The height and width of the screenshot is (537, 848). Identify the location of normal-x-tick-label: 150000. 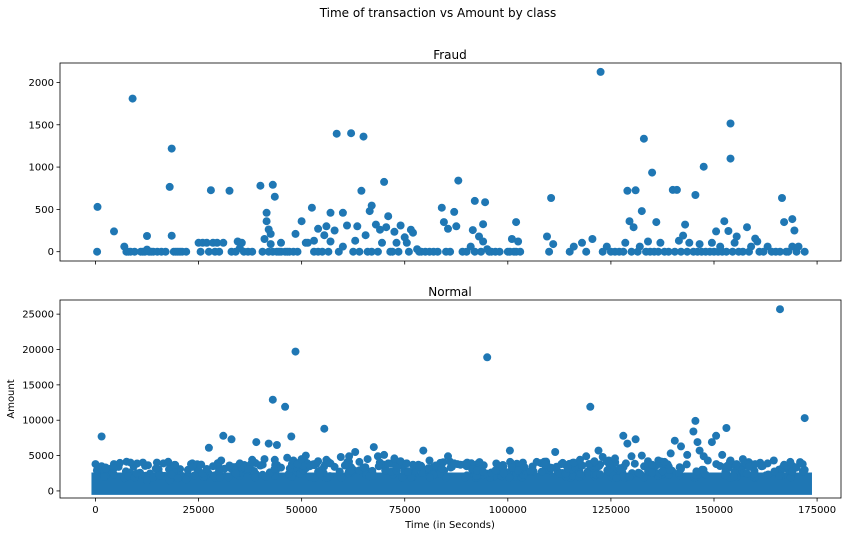
(714, 510).